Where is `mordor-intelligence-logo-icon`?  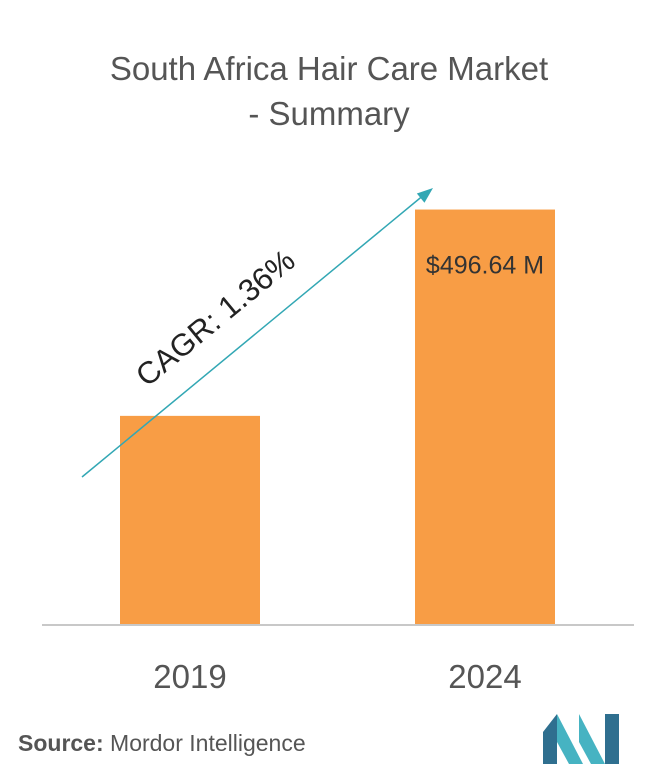 mordor-intelligence-logo-icon is located at coordinates (581, 739).